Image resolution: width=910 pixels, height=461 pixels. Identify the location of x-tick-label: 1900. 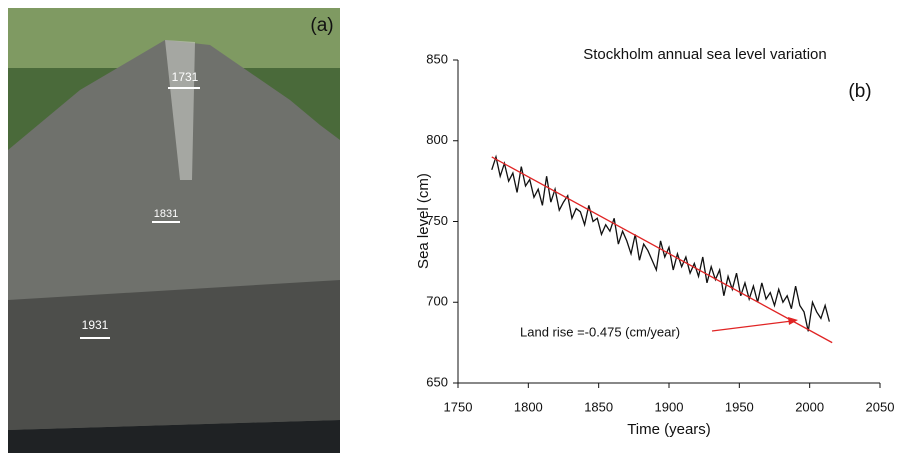
(669, 406).